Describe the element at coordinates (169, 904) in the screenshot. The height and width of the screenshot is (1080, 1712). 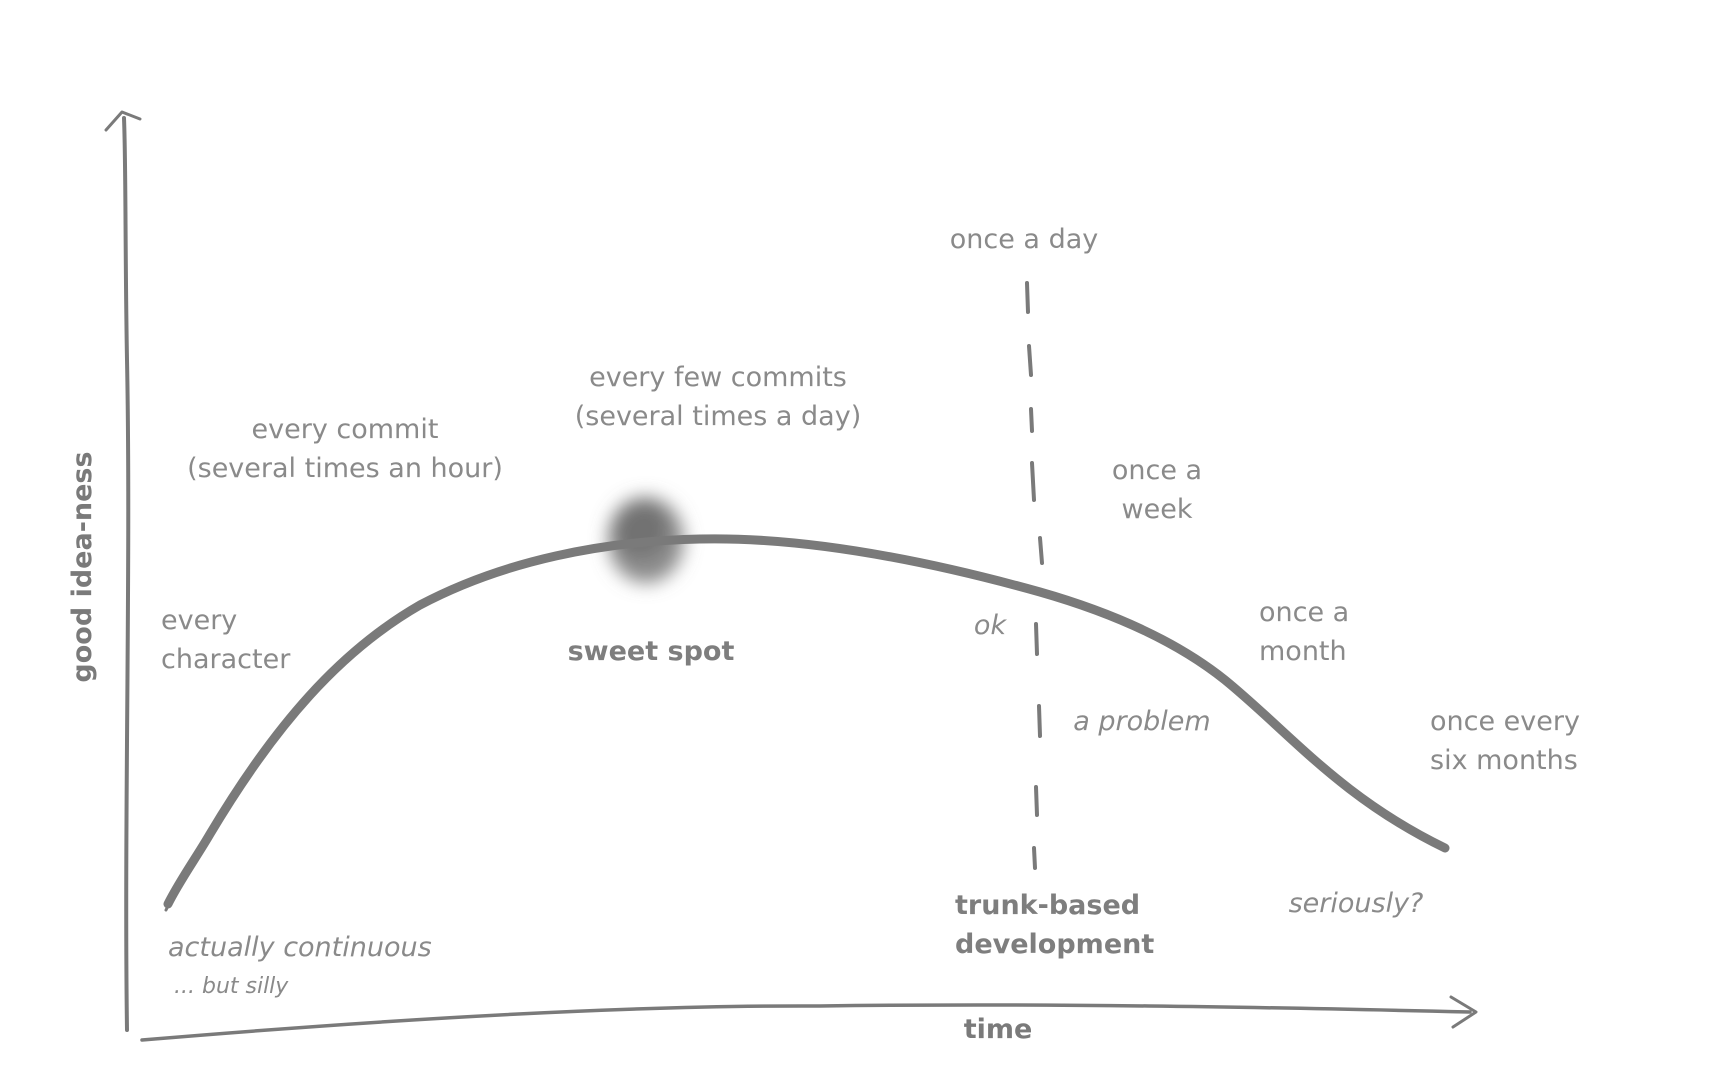
I see `curve-start-tick` at that location.